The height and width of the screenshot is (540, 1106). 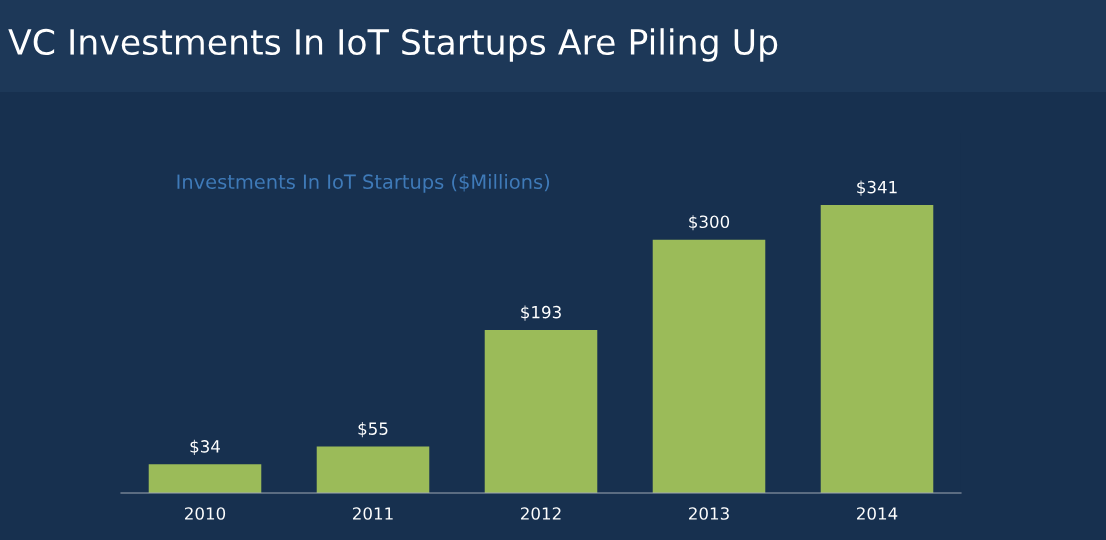 I want to click on data-label: $193, so click(x=541, y=313).